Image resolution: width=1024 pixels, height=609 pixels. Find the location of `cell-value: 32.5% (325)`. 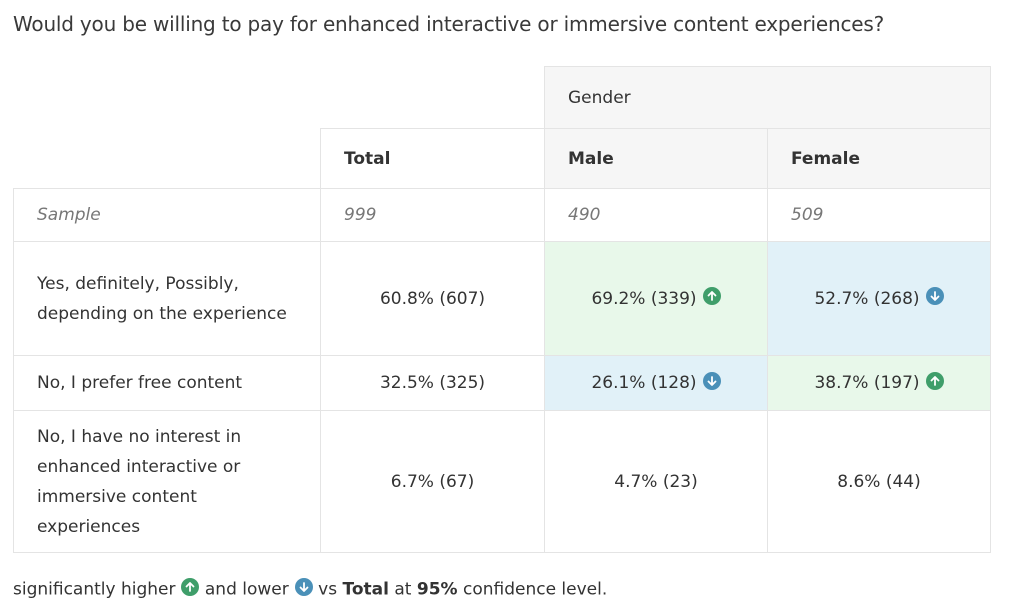

cell-value: 32.5% (325) is located at coordinates (432, 383).